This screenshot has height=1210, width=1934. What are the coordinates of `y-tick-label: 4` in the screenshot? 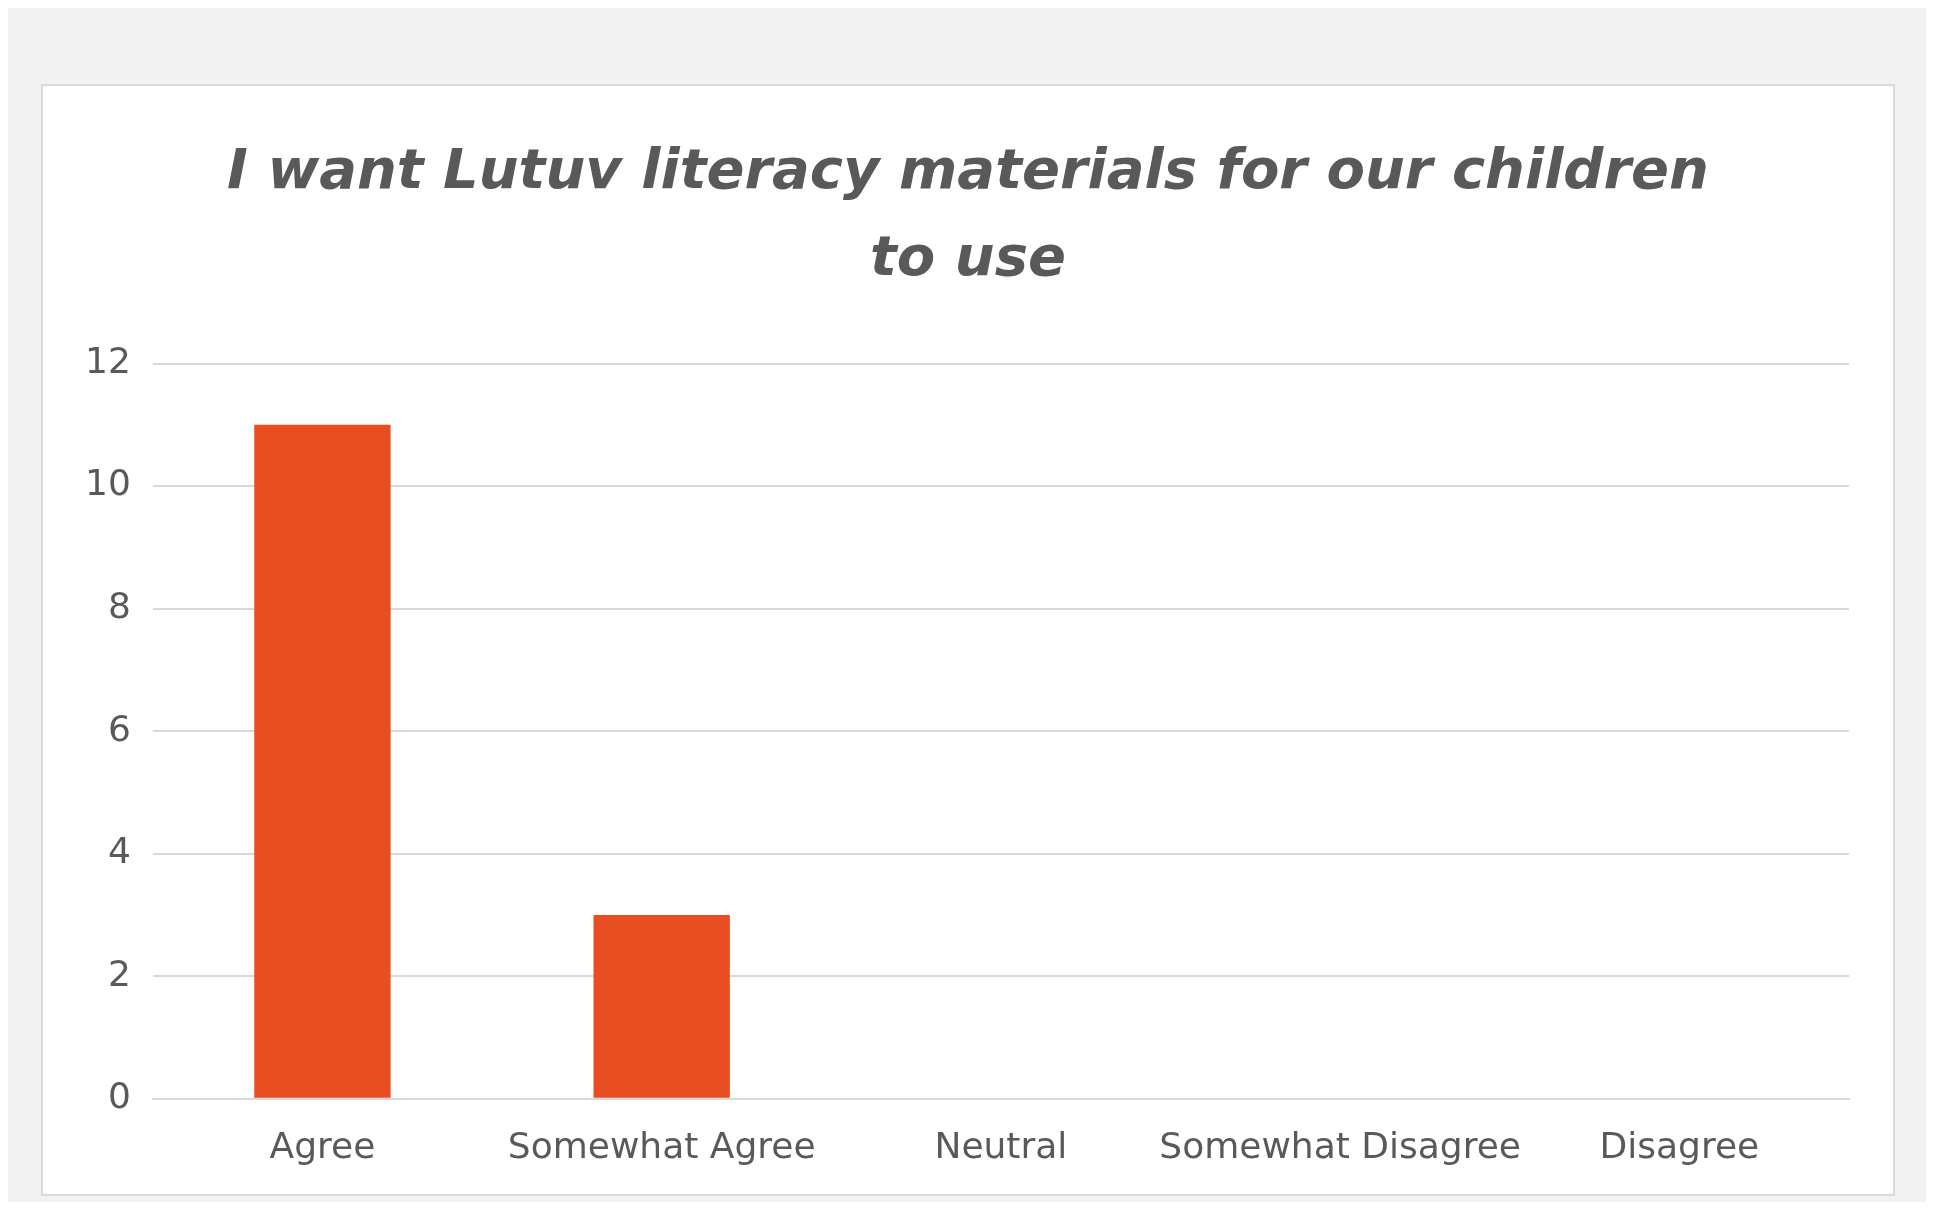 It's located at (119, 850).